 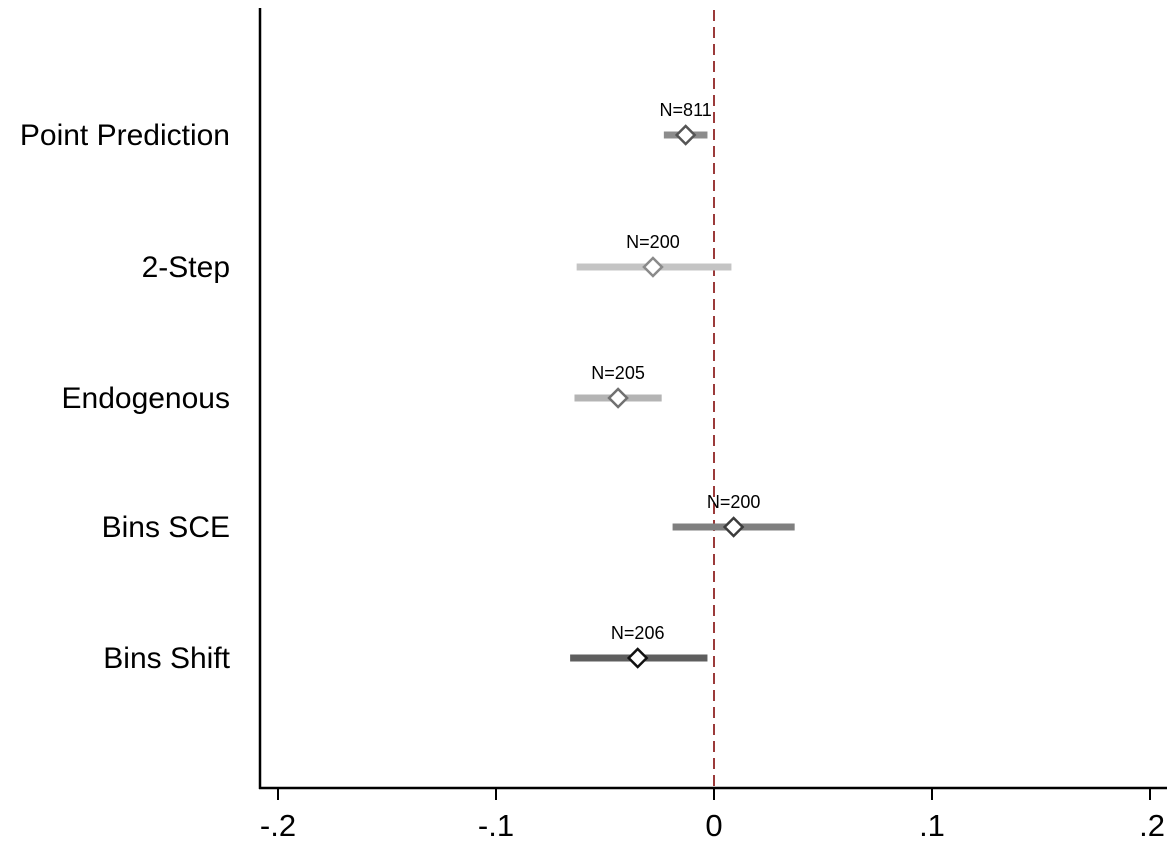 I want to click on category-label: Point Prediction, so click(x=125, y=135).